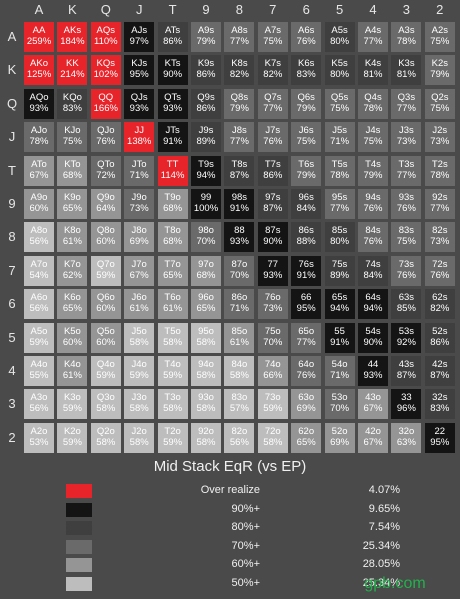 The height and width of the screenshot is (599, 460). What do you see at coordinates (406, 264) in the screenshot?
I see `hand-label: 73s` at bounding box center [406, 264].